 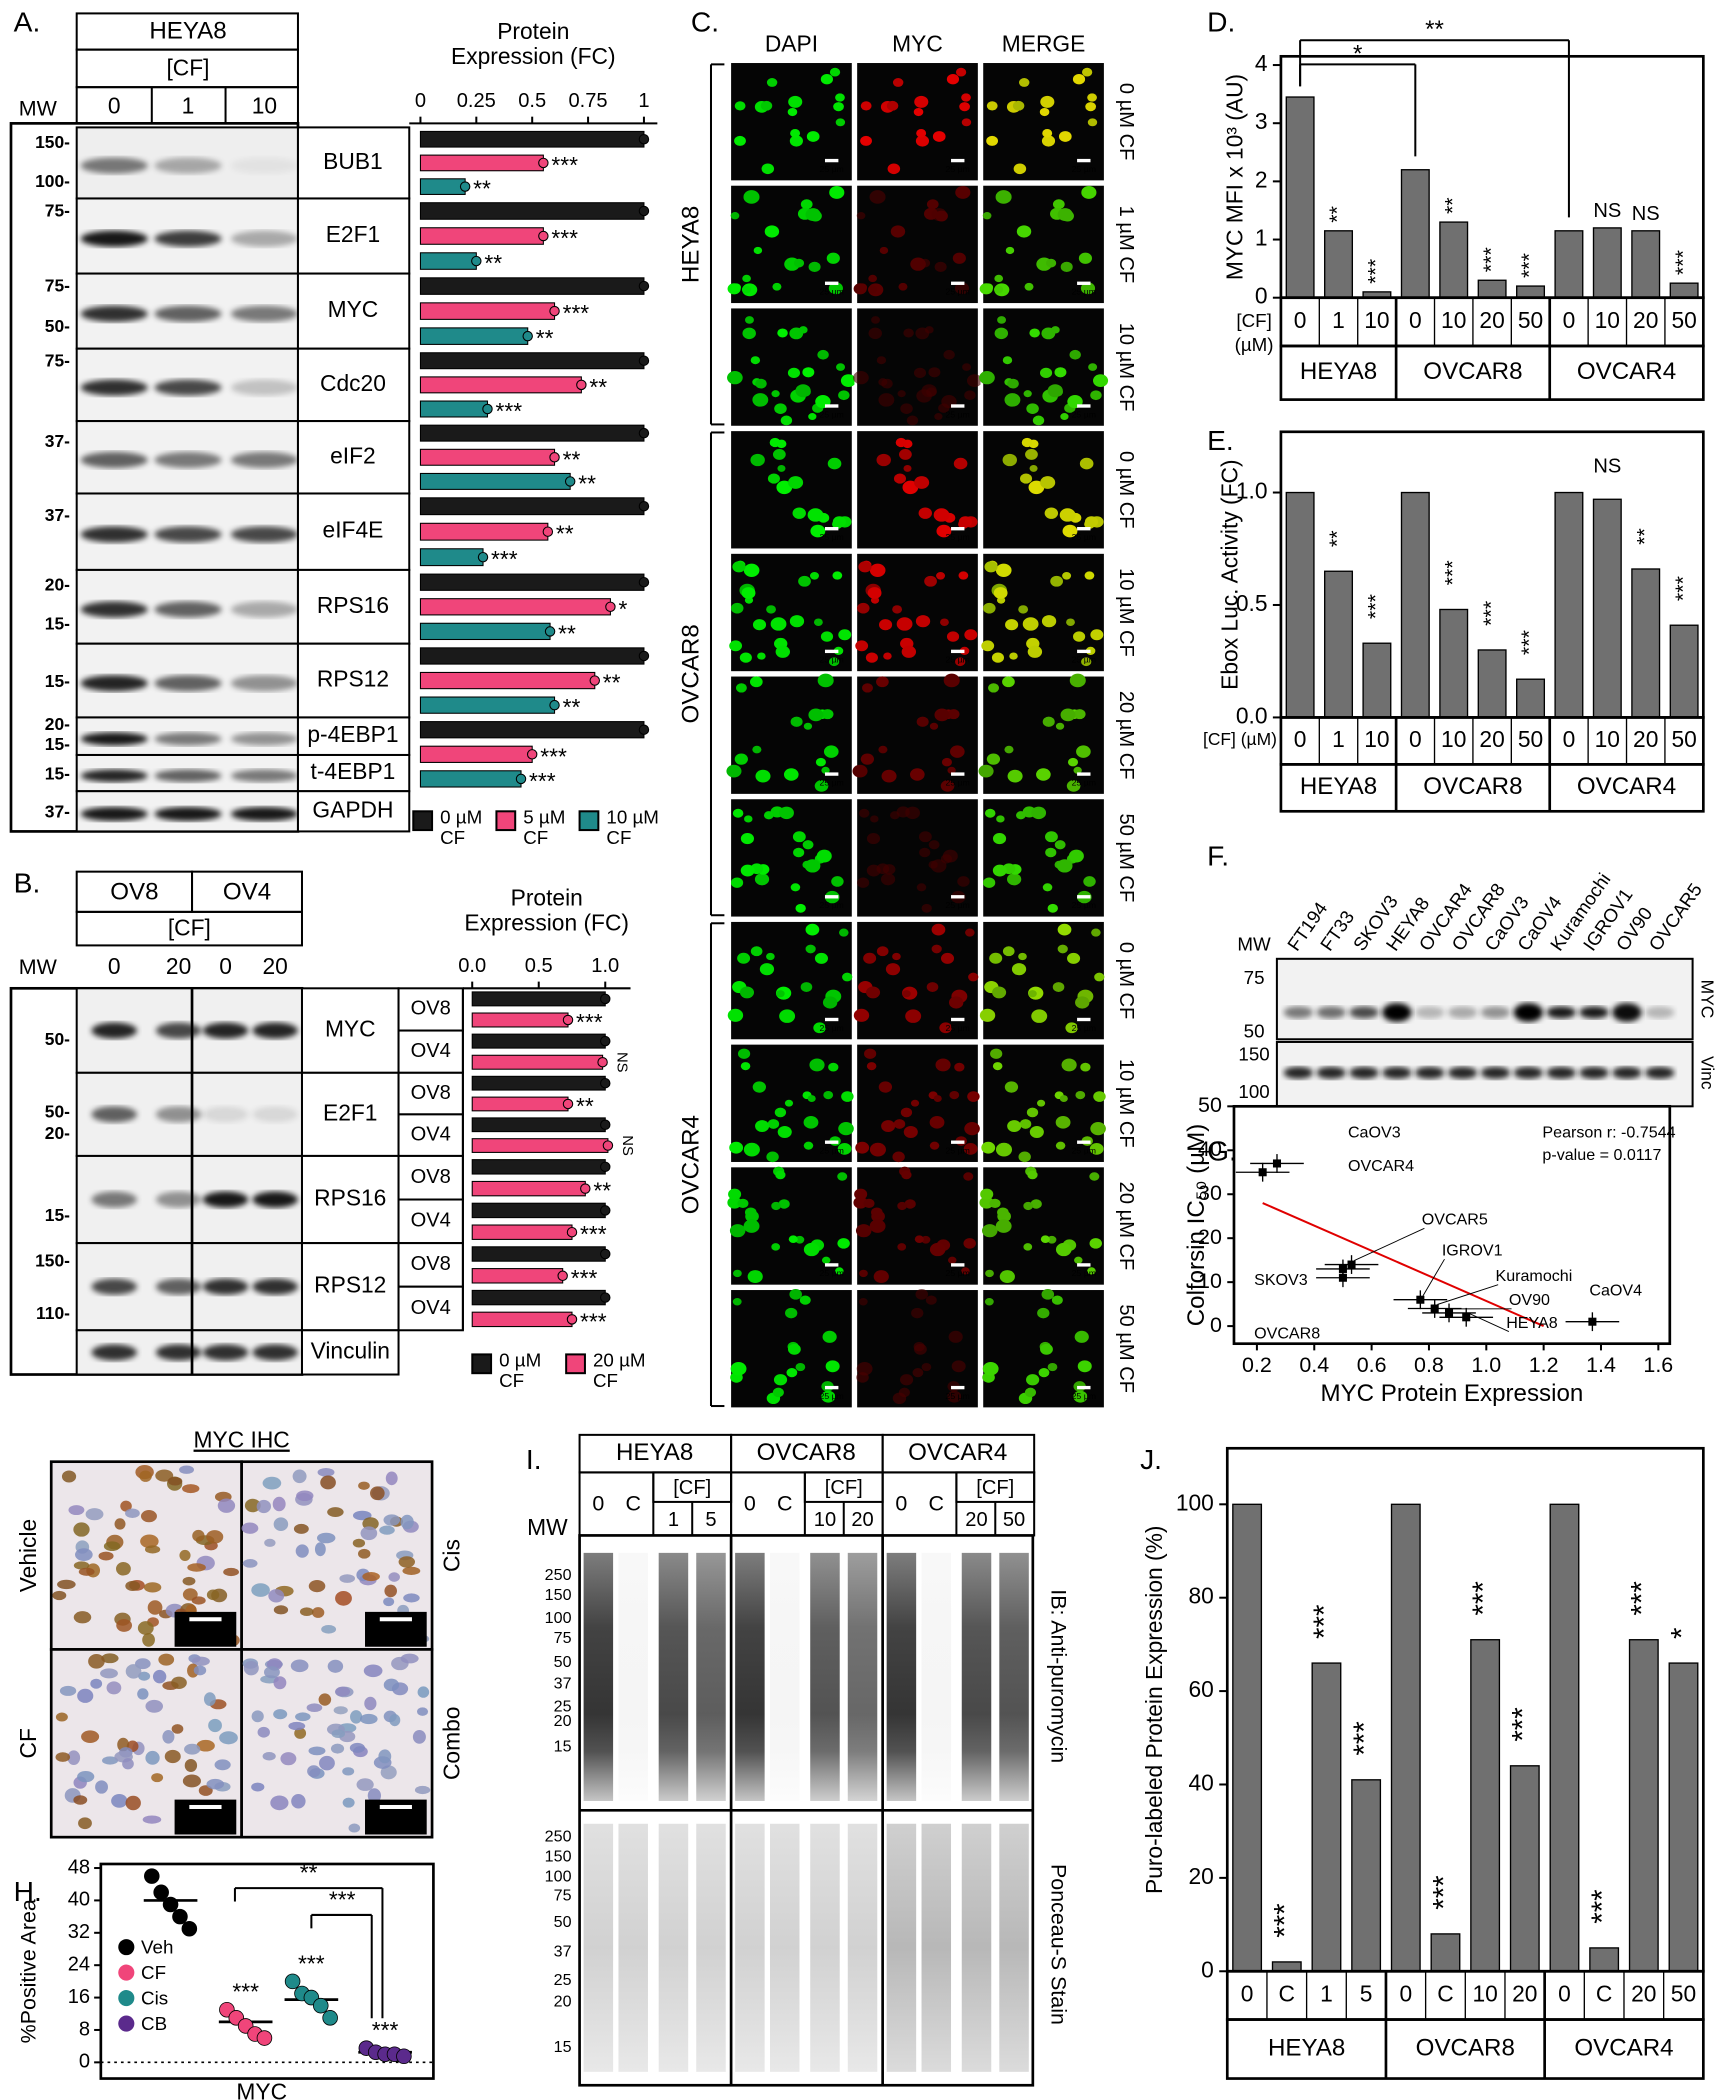 What do you see at coordinates (1287, 1993) in the screenshot?
I see `category-label: C` at bounding box center [1287, 1993].